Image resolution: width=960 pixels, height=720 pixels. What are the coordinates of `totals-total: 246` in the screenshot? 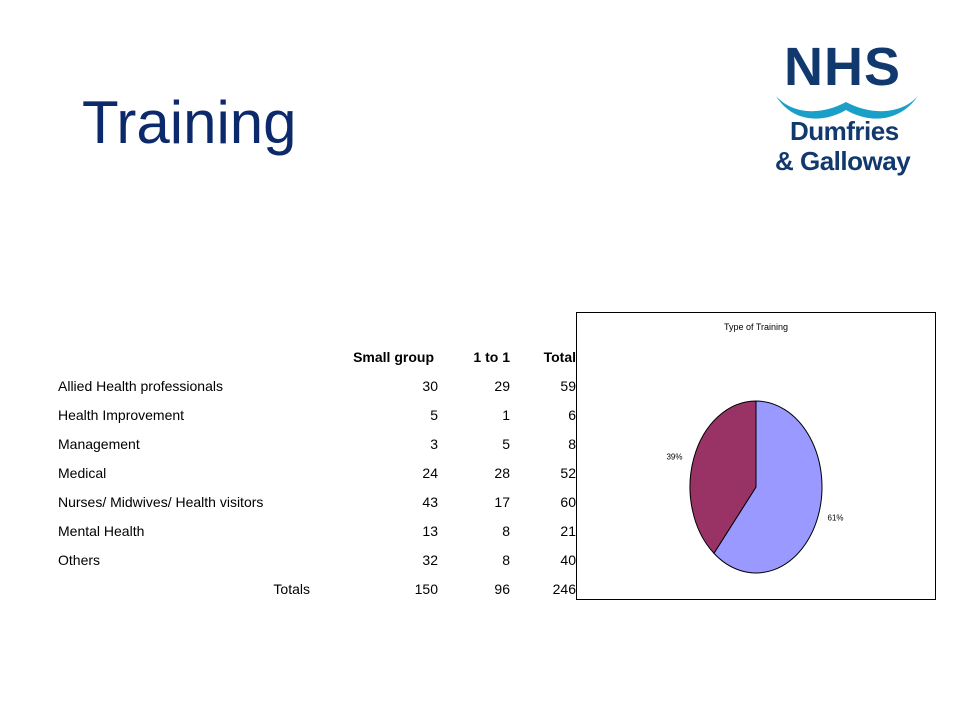 It's located at (564, 588).